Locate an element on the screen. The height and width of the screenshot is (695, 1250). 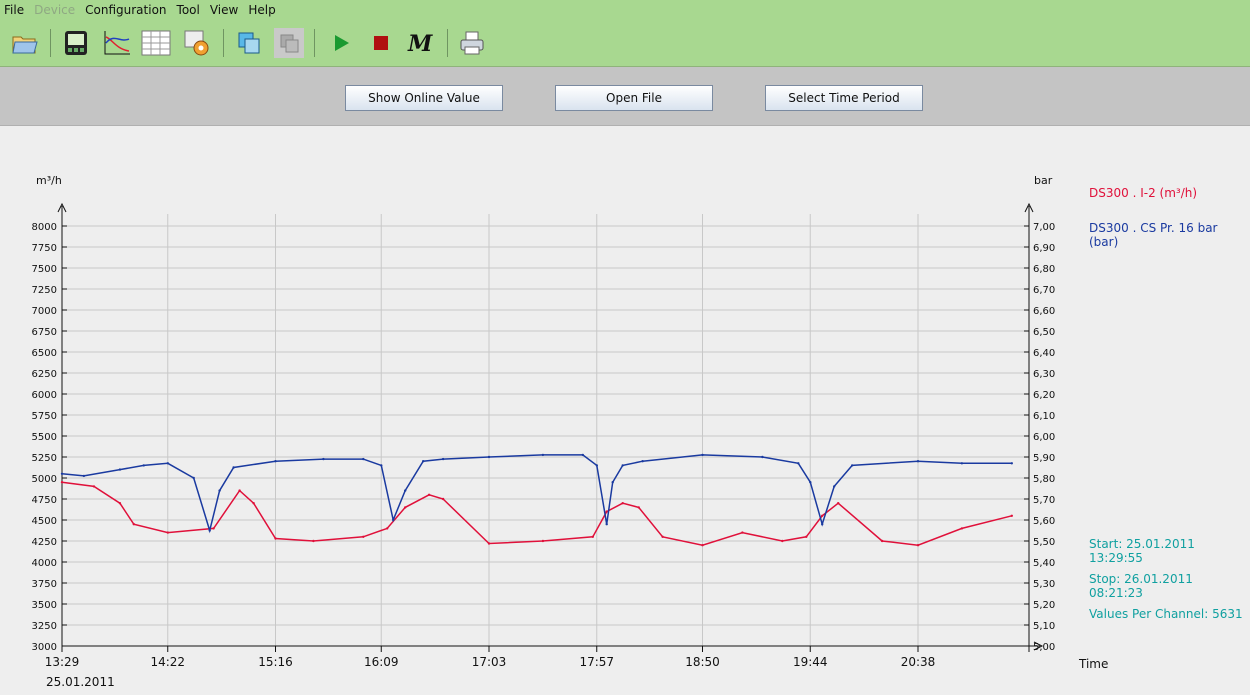
left-tick-label: 5500 is located at coordinates (44, 437).